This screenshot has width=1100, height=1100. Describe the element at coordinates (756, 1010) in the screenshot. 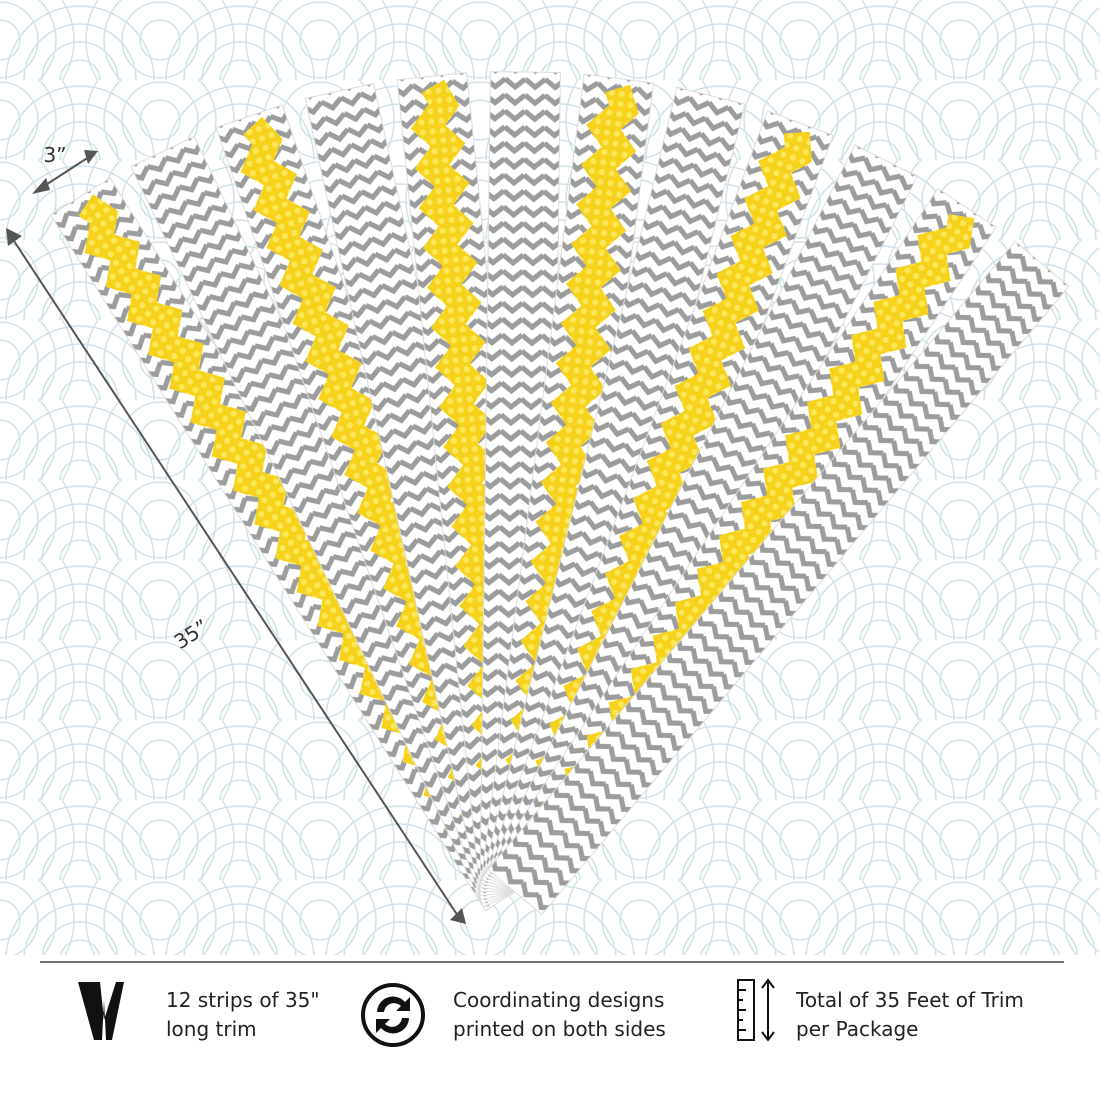

I see `ruler-icon` at that location.